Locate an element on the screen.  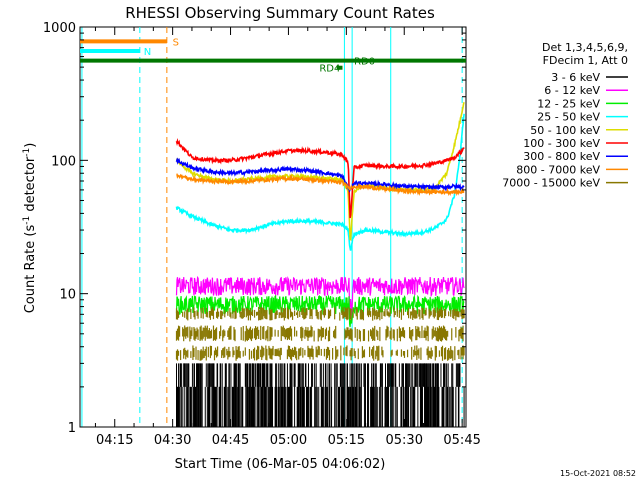
flag-label-s: S is located at coordinates (176, 42).